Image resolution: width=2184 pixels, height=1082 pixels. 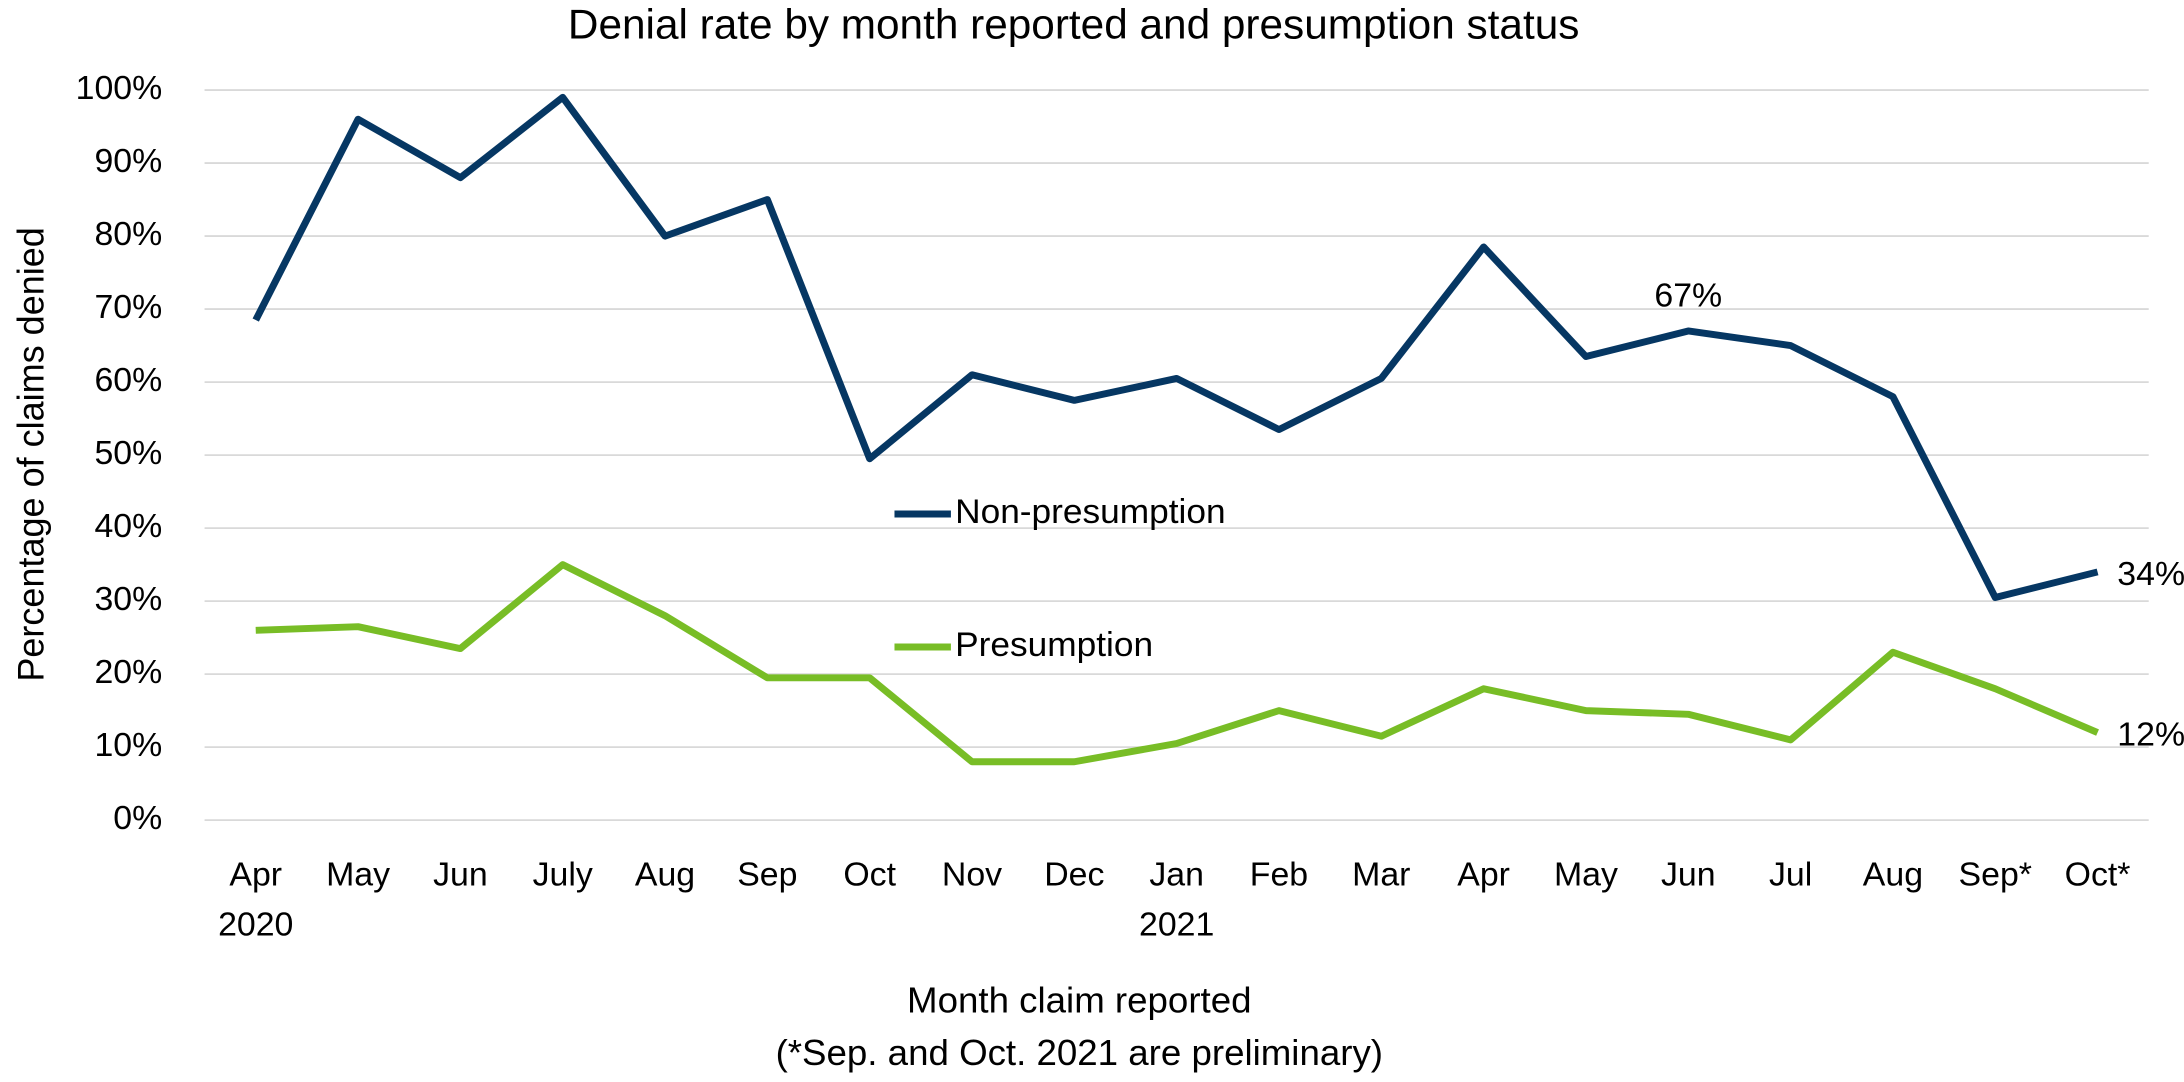 I want to click on data-label: 67%, so click(x=1688, y=296).